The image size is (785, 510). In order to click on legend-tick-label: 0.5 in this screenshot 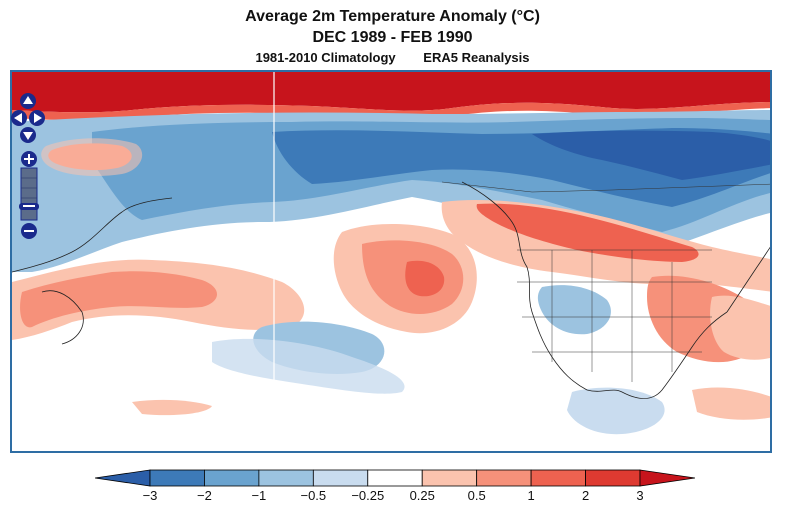, I will do `click(477, 495)`.